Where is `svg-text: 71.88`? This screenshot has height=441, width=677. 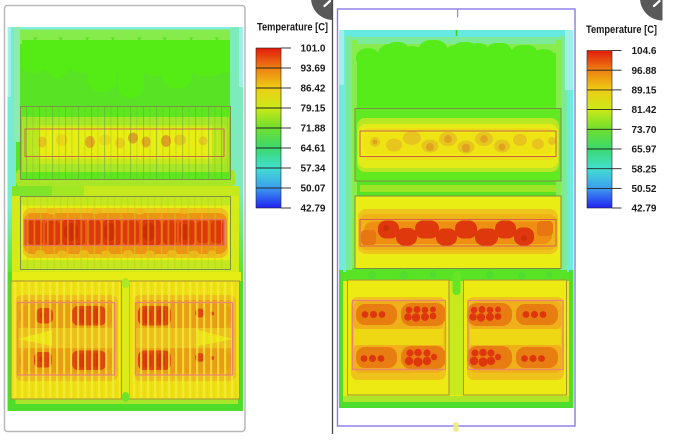 svg-text: 71.88 is located at coordinates (312, 129).